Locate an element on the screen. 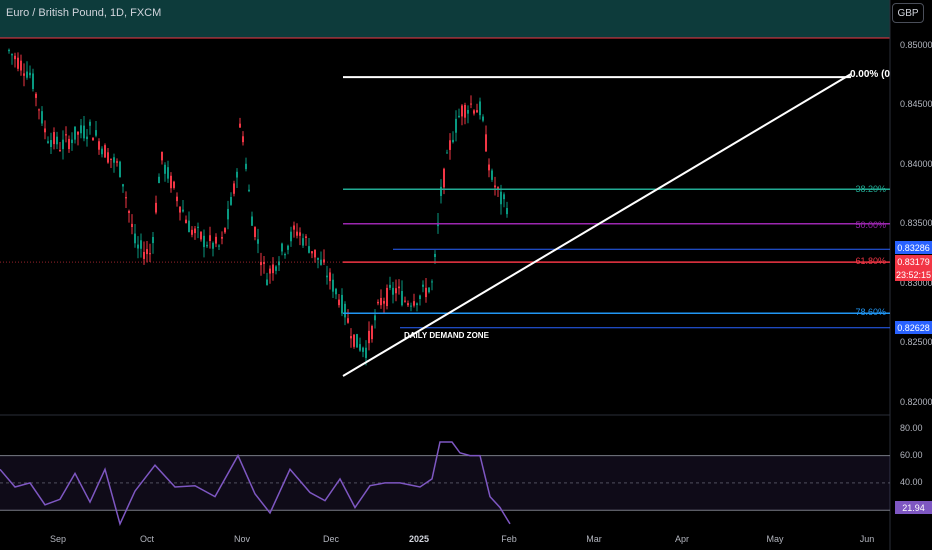 The height and width of the screenshot is (550, 932). price-tick: 0.83000 is located at coordinates (916, 283).